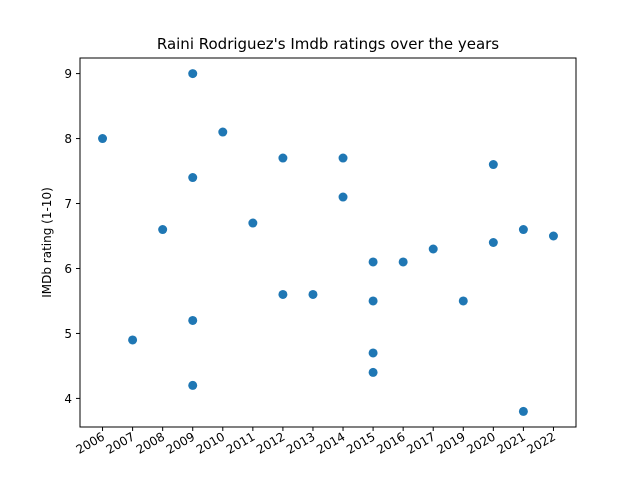 The height and width of the screenshot is (480, 640). I want to click on y-tick-label: 5, so click(68, 334).